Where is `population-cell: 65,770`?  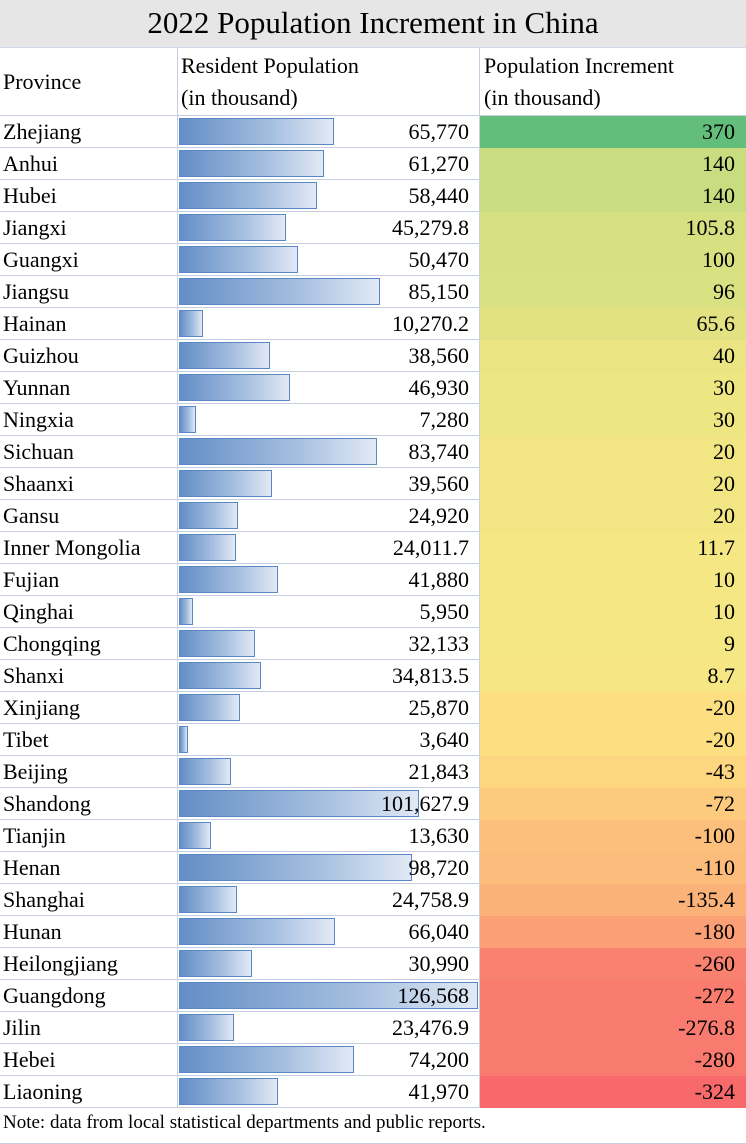 population-cell: 65,770 is located at coordinates (329, 132).